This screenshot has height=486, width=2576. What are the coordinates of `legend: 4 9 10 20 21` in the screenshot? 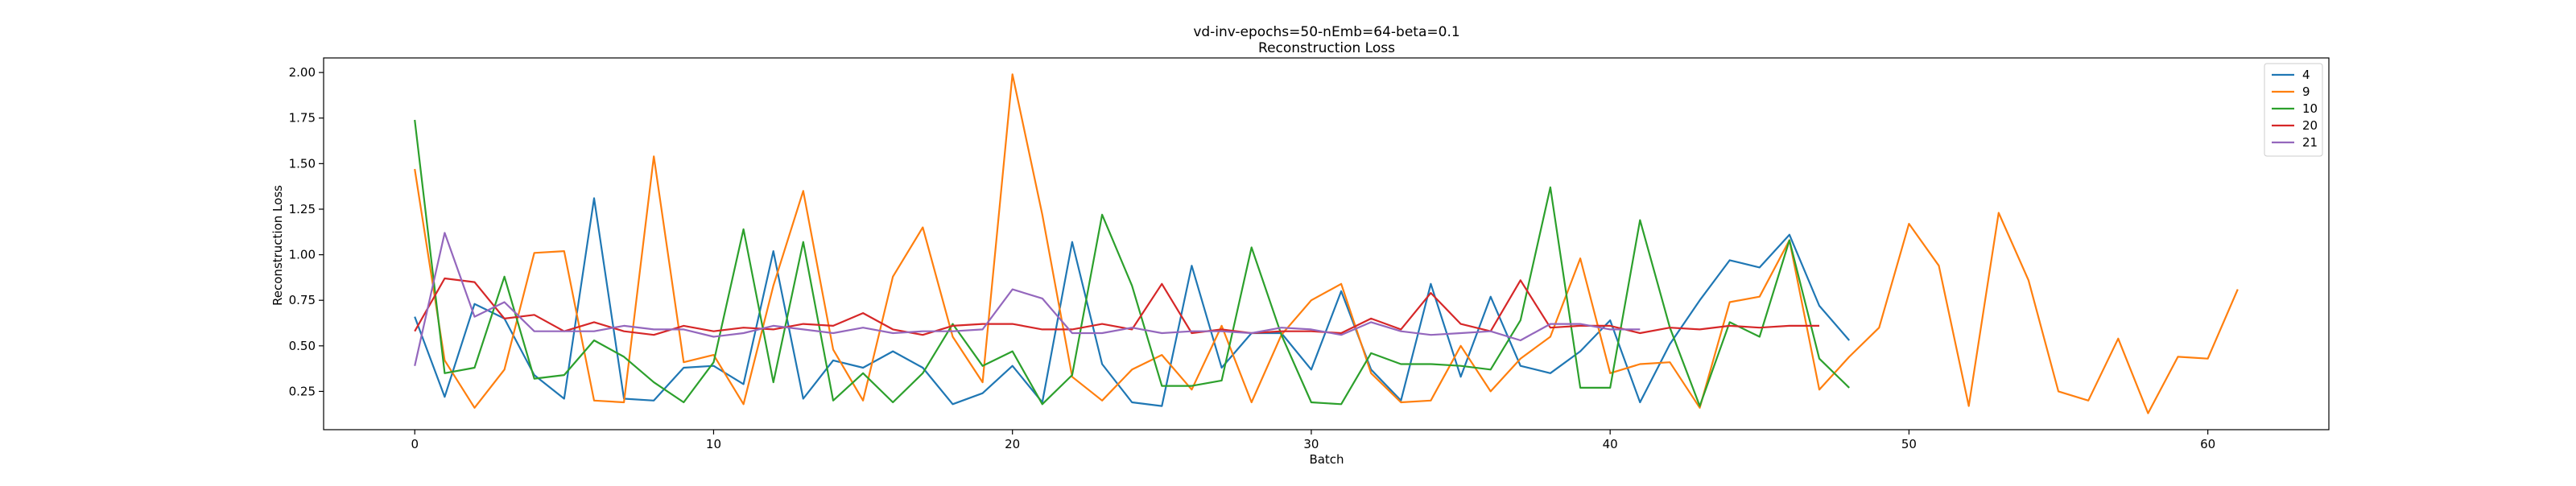 It's located at (2293, 110).